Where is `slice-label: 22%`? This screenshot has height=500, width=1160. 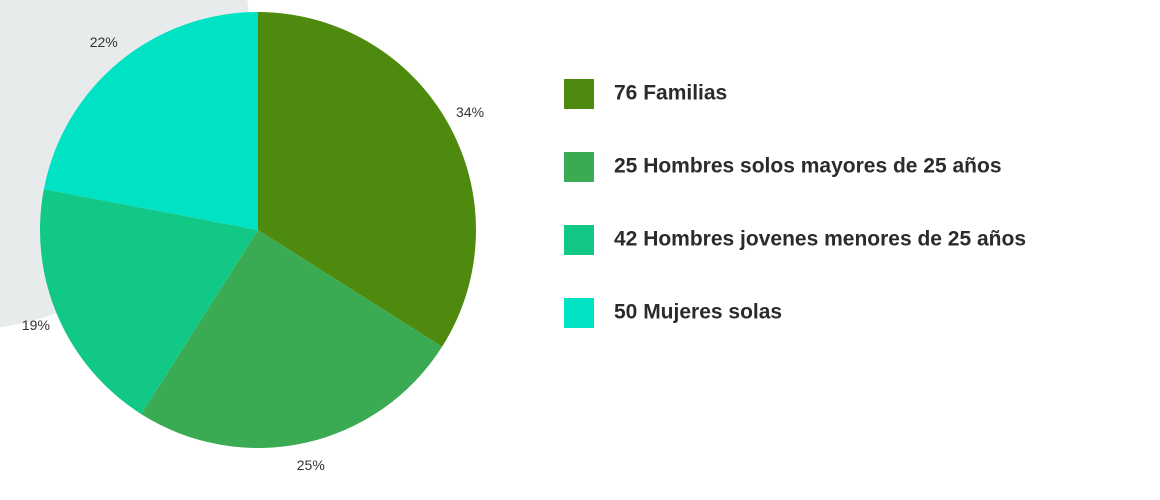
slice-label: 22% is located at coordinates (104, 42).